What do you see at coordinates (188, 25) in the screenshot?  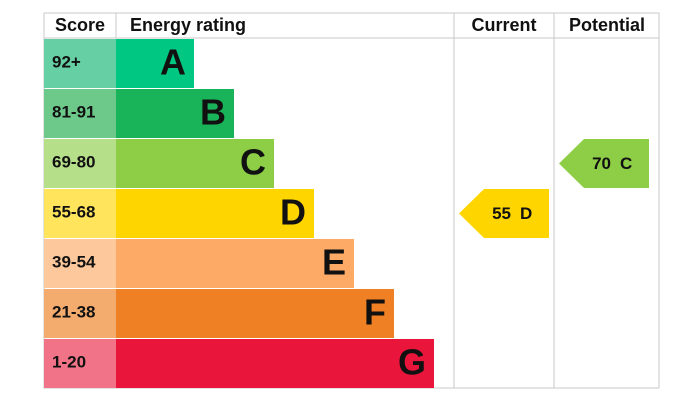 I see `header: Energy rating` at bounding box center [188, 25].